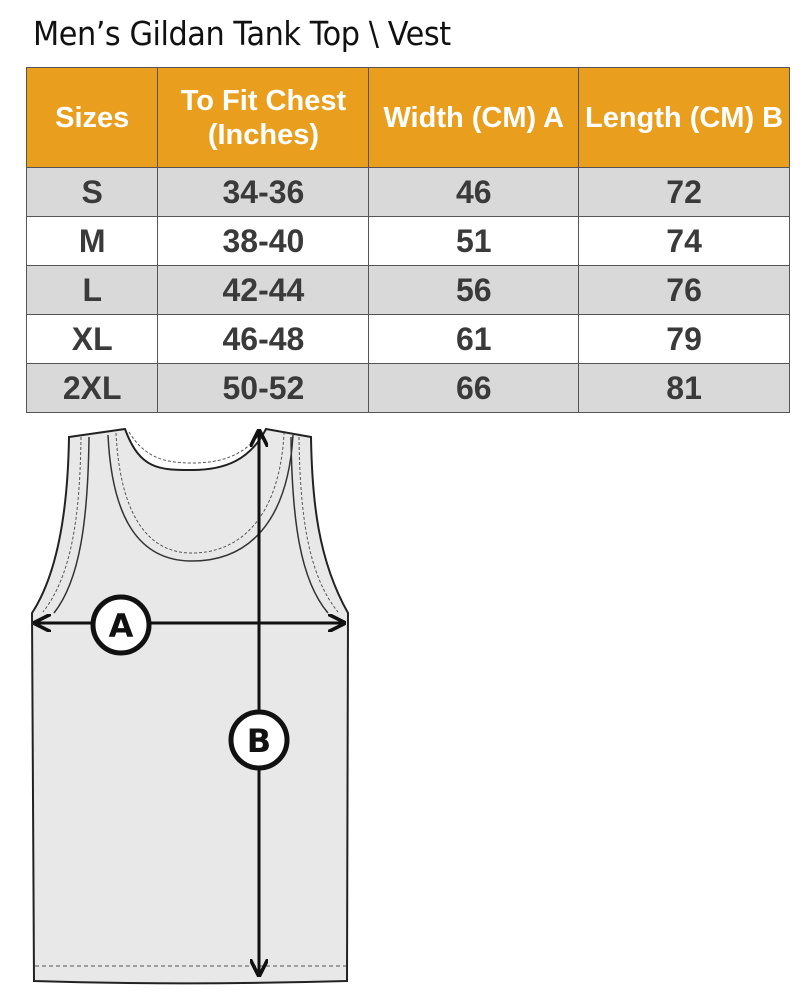  I want to click on label-b: B, so click(259, 741).